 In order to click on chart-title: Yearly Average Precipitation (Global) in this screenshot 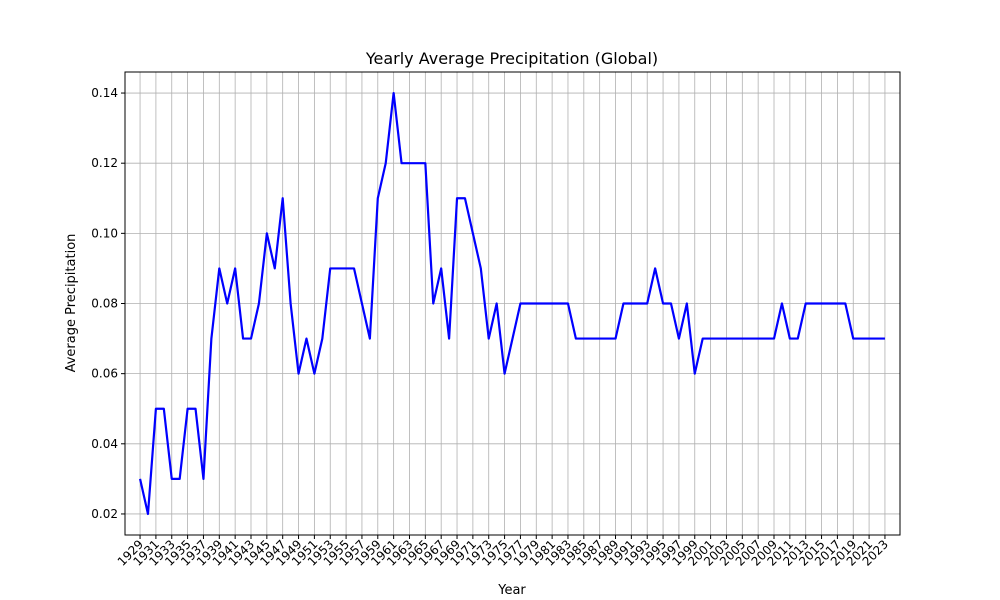, I will do `click(511, 58)`.